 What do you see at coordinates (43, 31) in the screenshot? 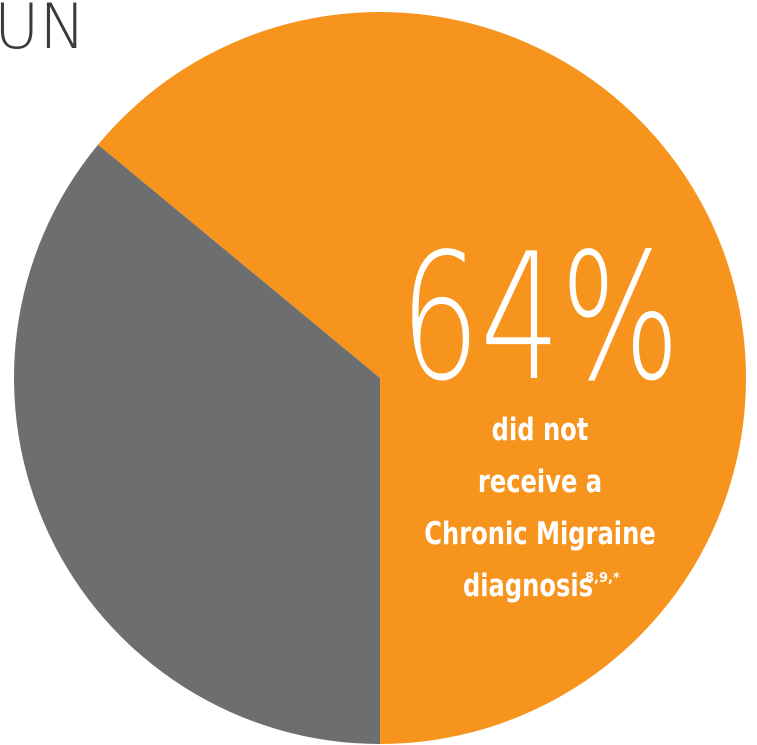
I see `chart-title: UN` at bounding box center [43, 31].